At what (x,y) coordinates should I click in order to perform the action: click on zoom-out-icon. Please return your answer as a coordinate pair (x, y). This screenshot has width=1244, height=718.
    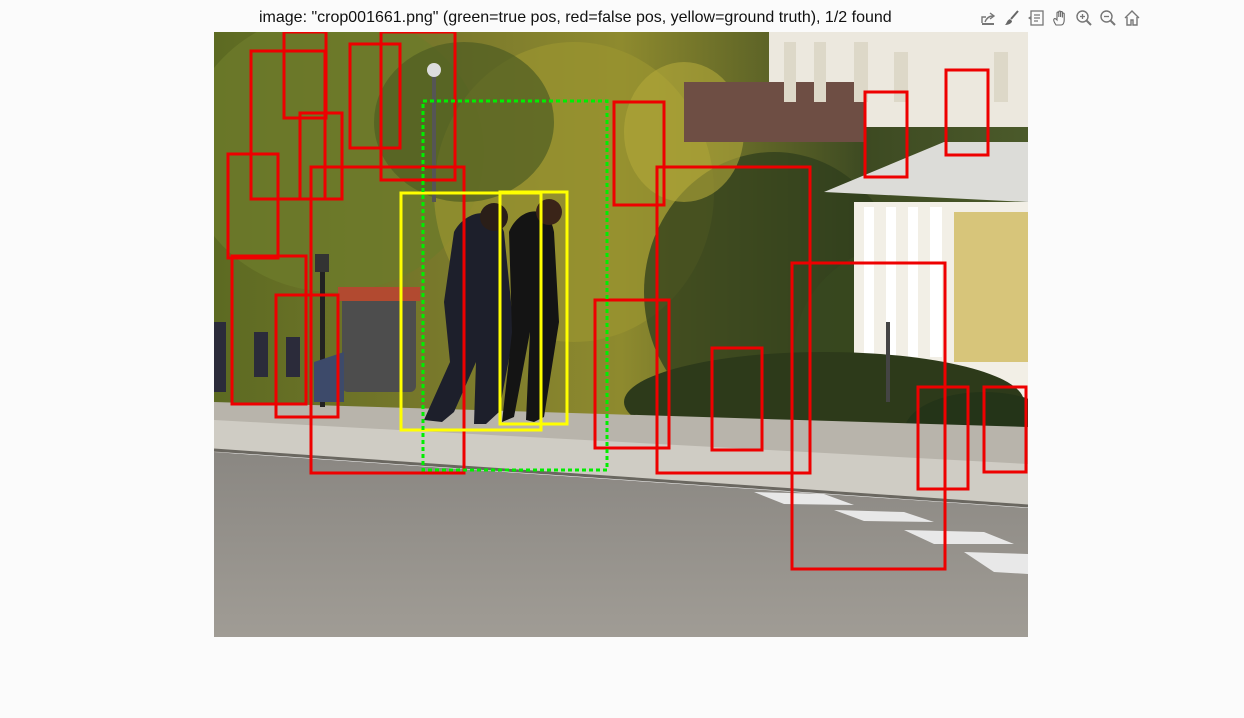
    Looking at the image, I should click on (1108, 18).